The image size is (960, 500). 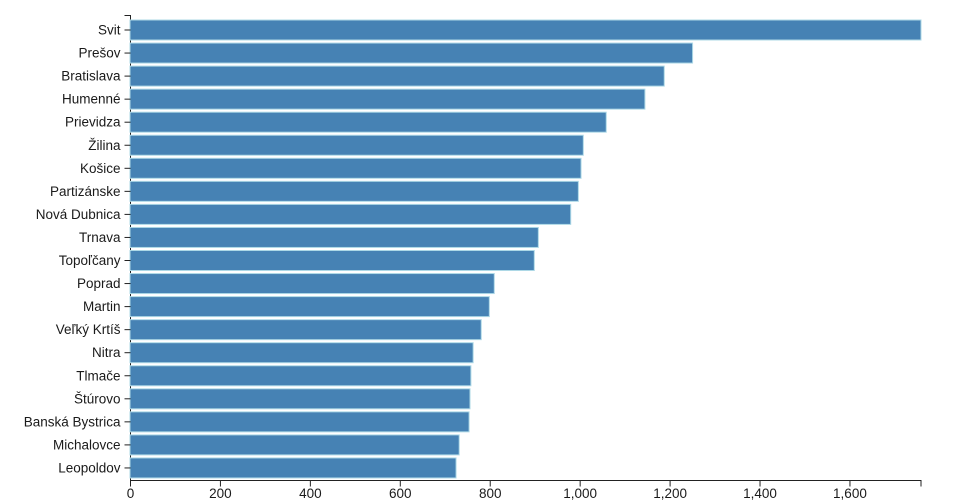 What do you see at coordinates (490, 493) in the screenshot?
I see `x-tick-label: 800` at bounding box center [490, 493].